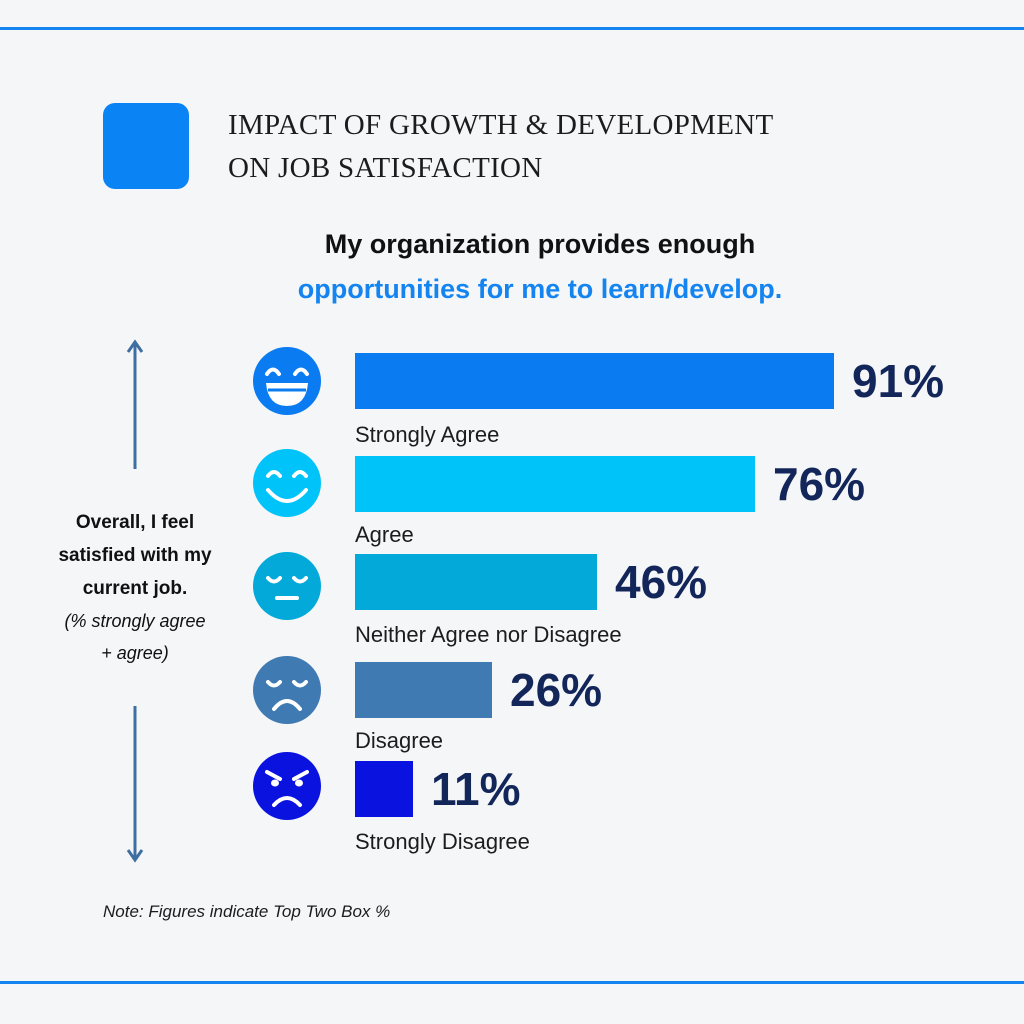 The width and height of the screenshot is (1024, 1024). What do you see at coordinates (287, 586) in the screenshot?
I see `neutral-face-icon` at bounding box center [287, 586].